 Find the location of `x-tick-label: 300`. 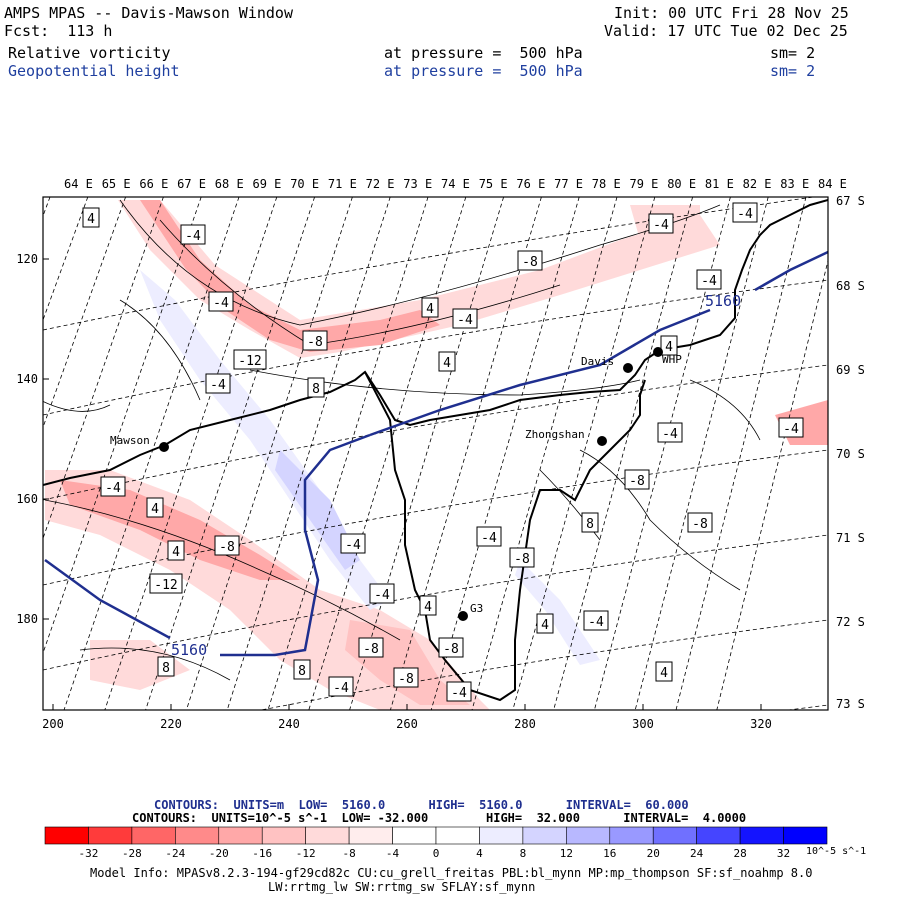

x-tick-label: 300 is located at coordinates (643, 724).